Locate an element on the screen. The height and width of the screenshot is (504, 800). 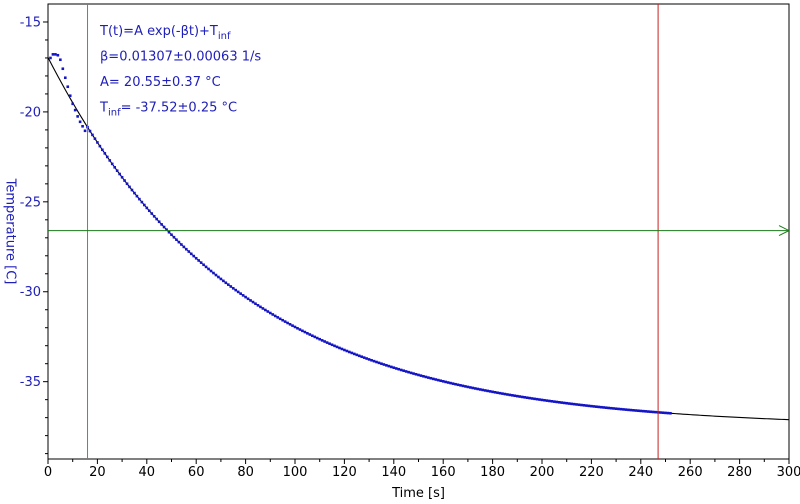
y-tick-label: -30 is located at coordinates (30, 292).